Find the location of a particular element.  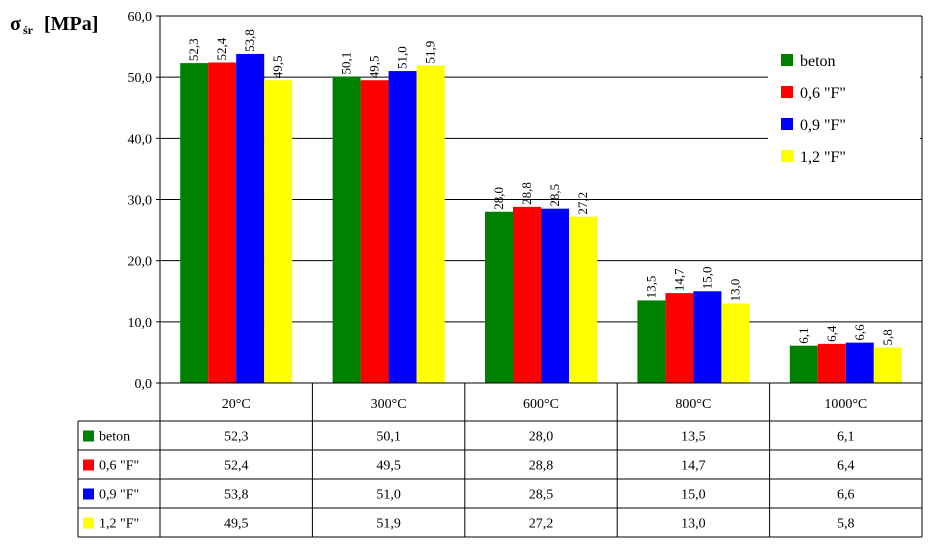

y-axis-symbol: σ is located at coordinates (15, 24).